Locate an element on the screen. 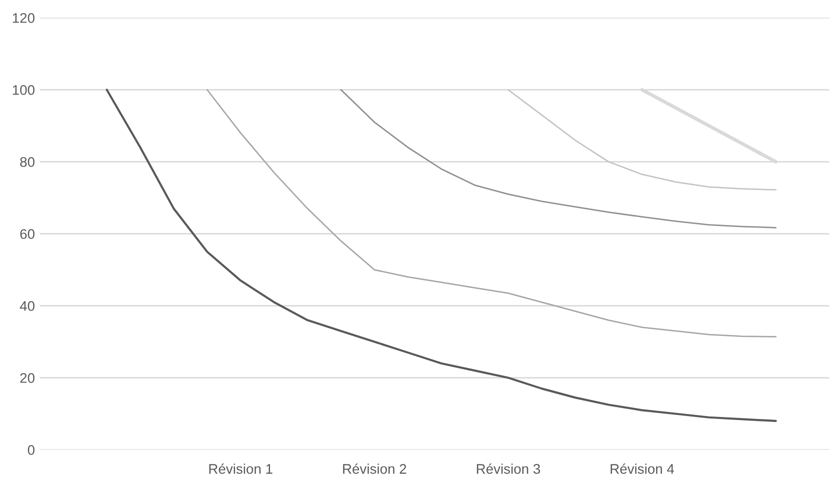  y-tick-label: 20 is located at coordinates (27, 378).